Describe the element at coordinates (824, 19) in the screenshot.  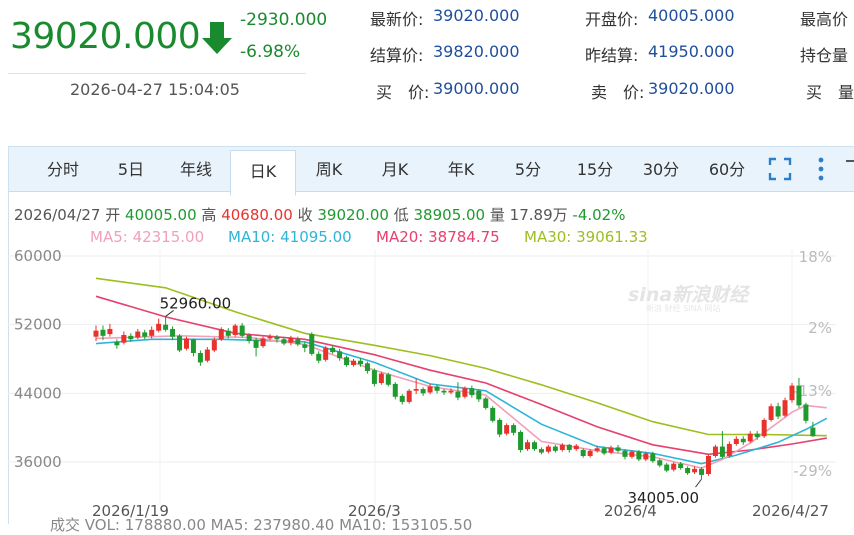
I see `field-label-high: 最高价` at that location.